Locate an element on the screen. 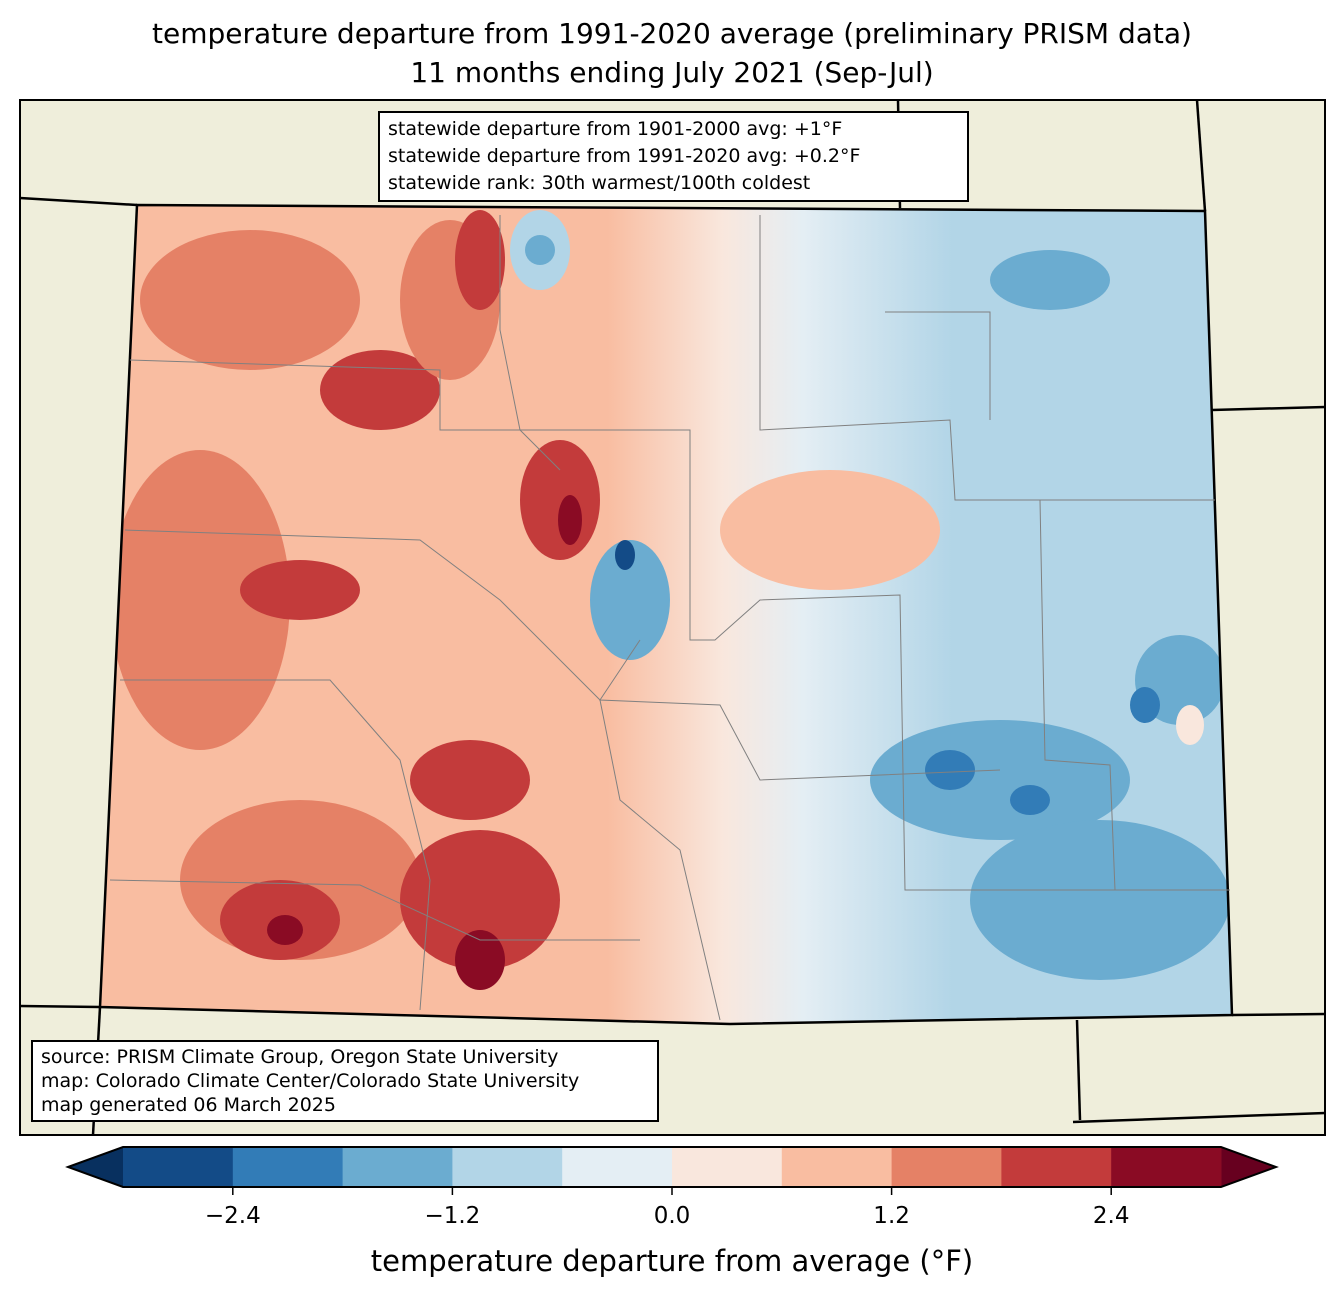 The height and width of the screenshot is (1299, 1344). credit-line: map generated 06 March 2025 is located at coordinates (188, 1105).